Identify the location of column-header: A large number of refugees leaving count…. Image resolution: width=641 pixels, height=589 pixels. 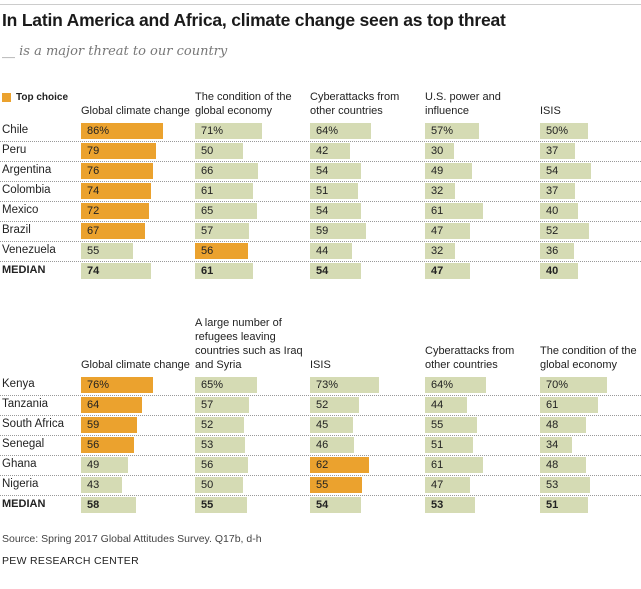
(249, 344).